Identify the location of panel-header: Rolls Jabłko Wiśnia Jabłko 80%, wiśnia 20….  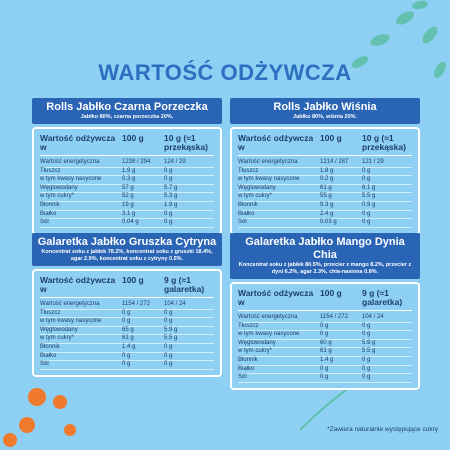
(325, 111).